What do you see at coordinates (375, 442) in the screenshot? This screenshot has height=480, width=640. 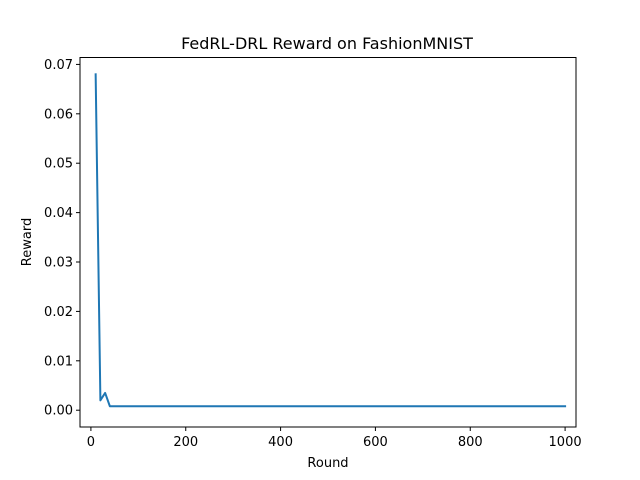 I see `x-tick-label: 600` at bounding box center [375, 442].